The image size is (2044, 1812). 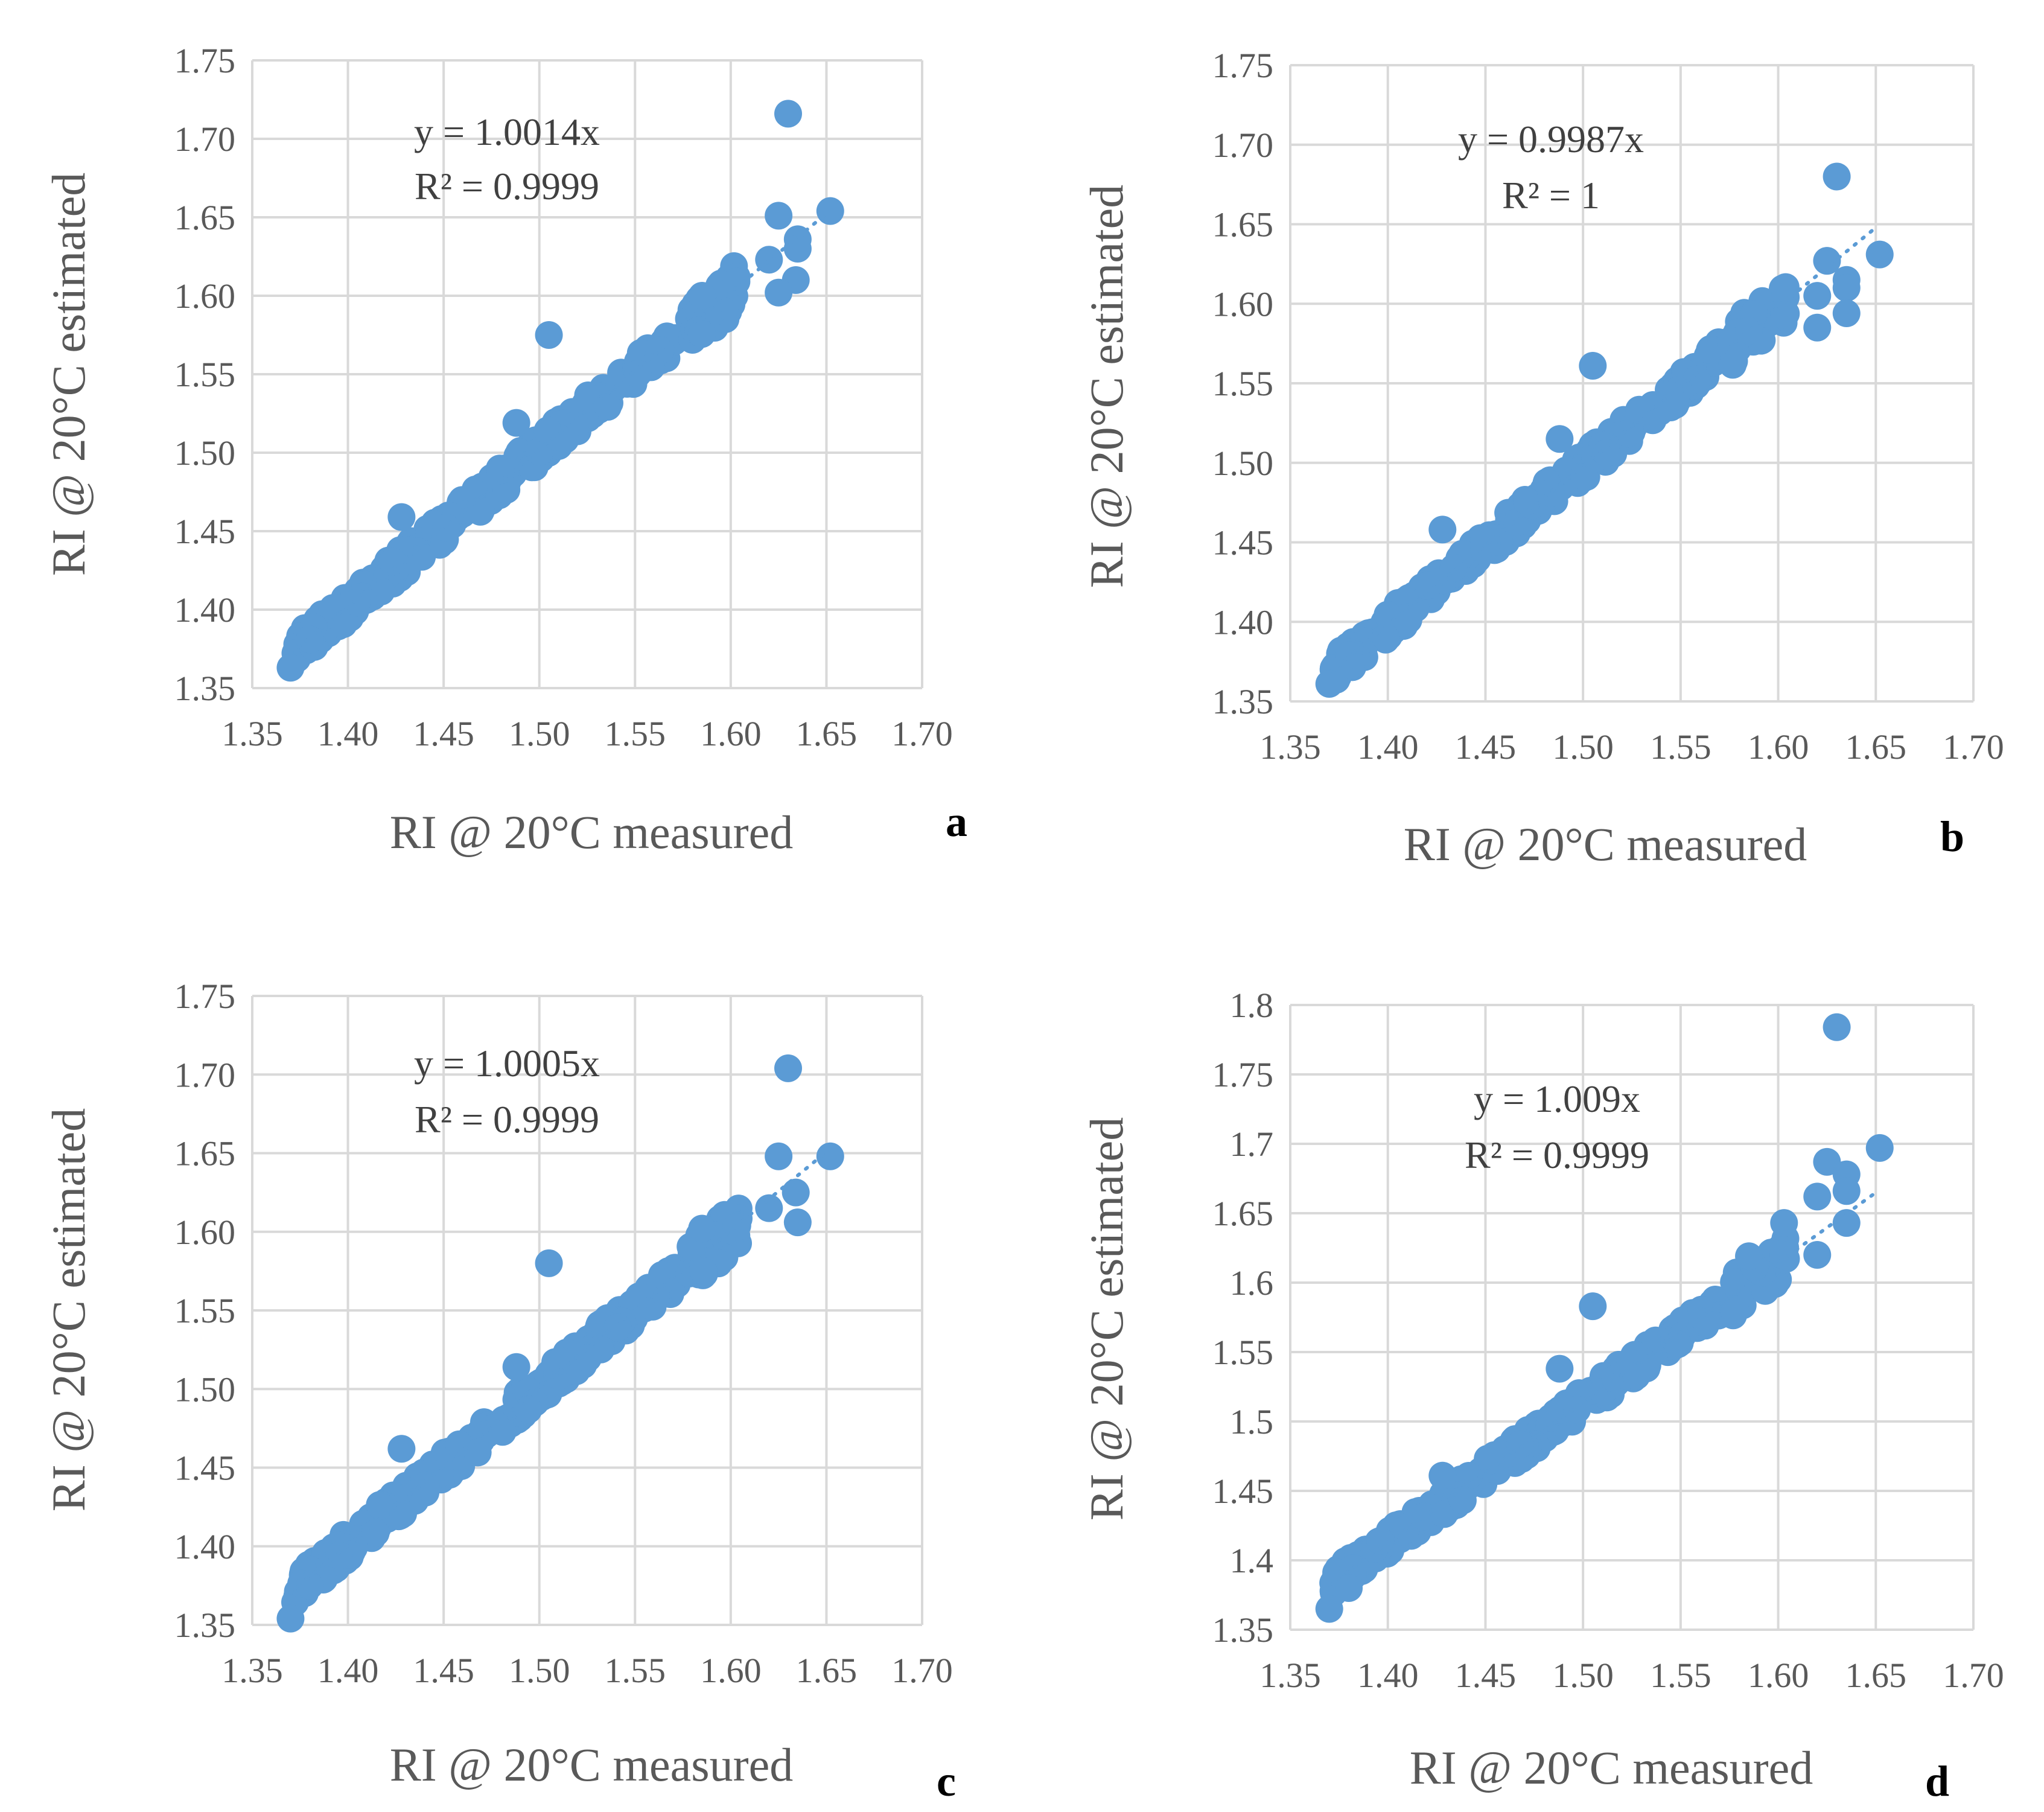 I want to click on panel-letter: b, so click(x=1952, y=836).